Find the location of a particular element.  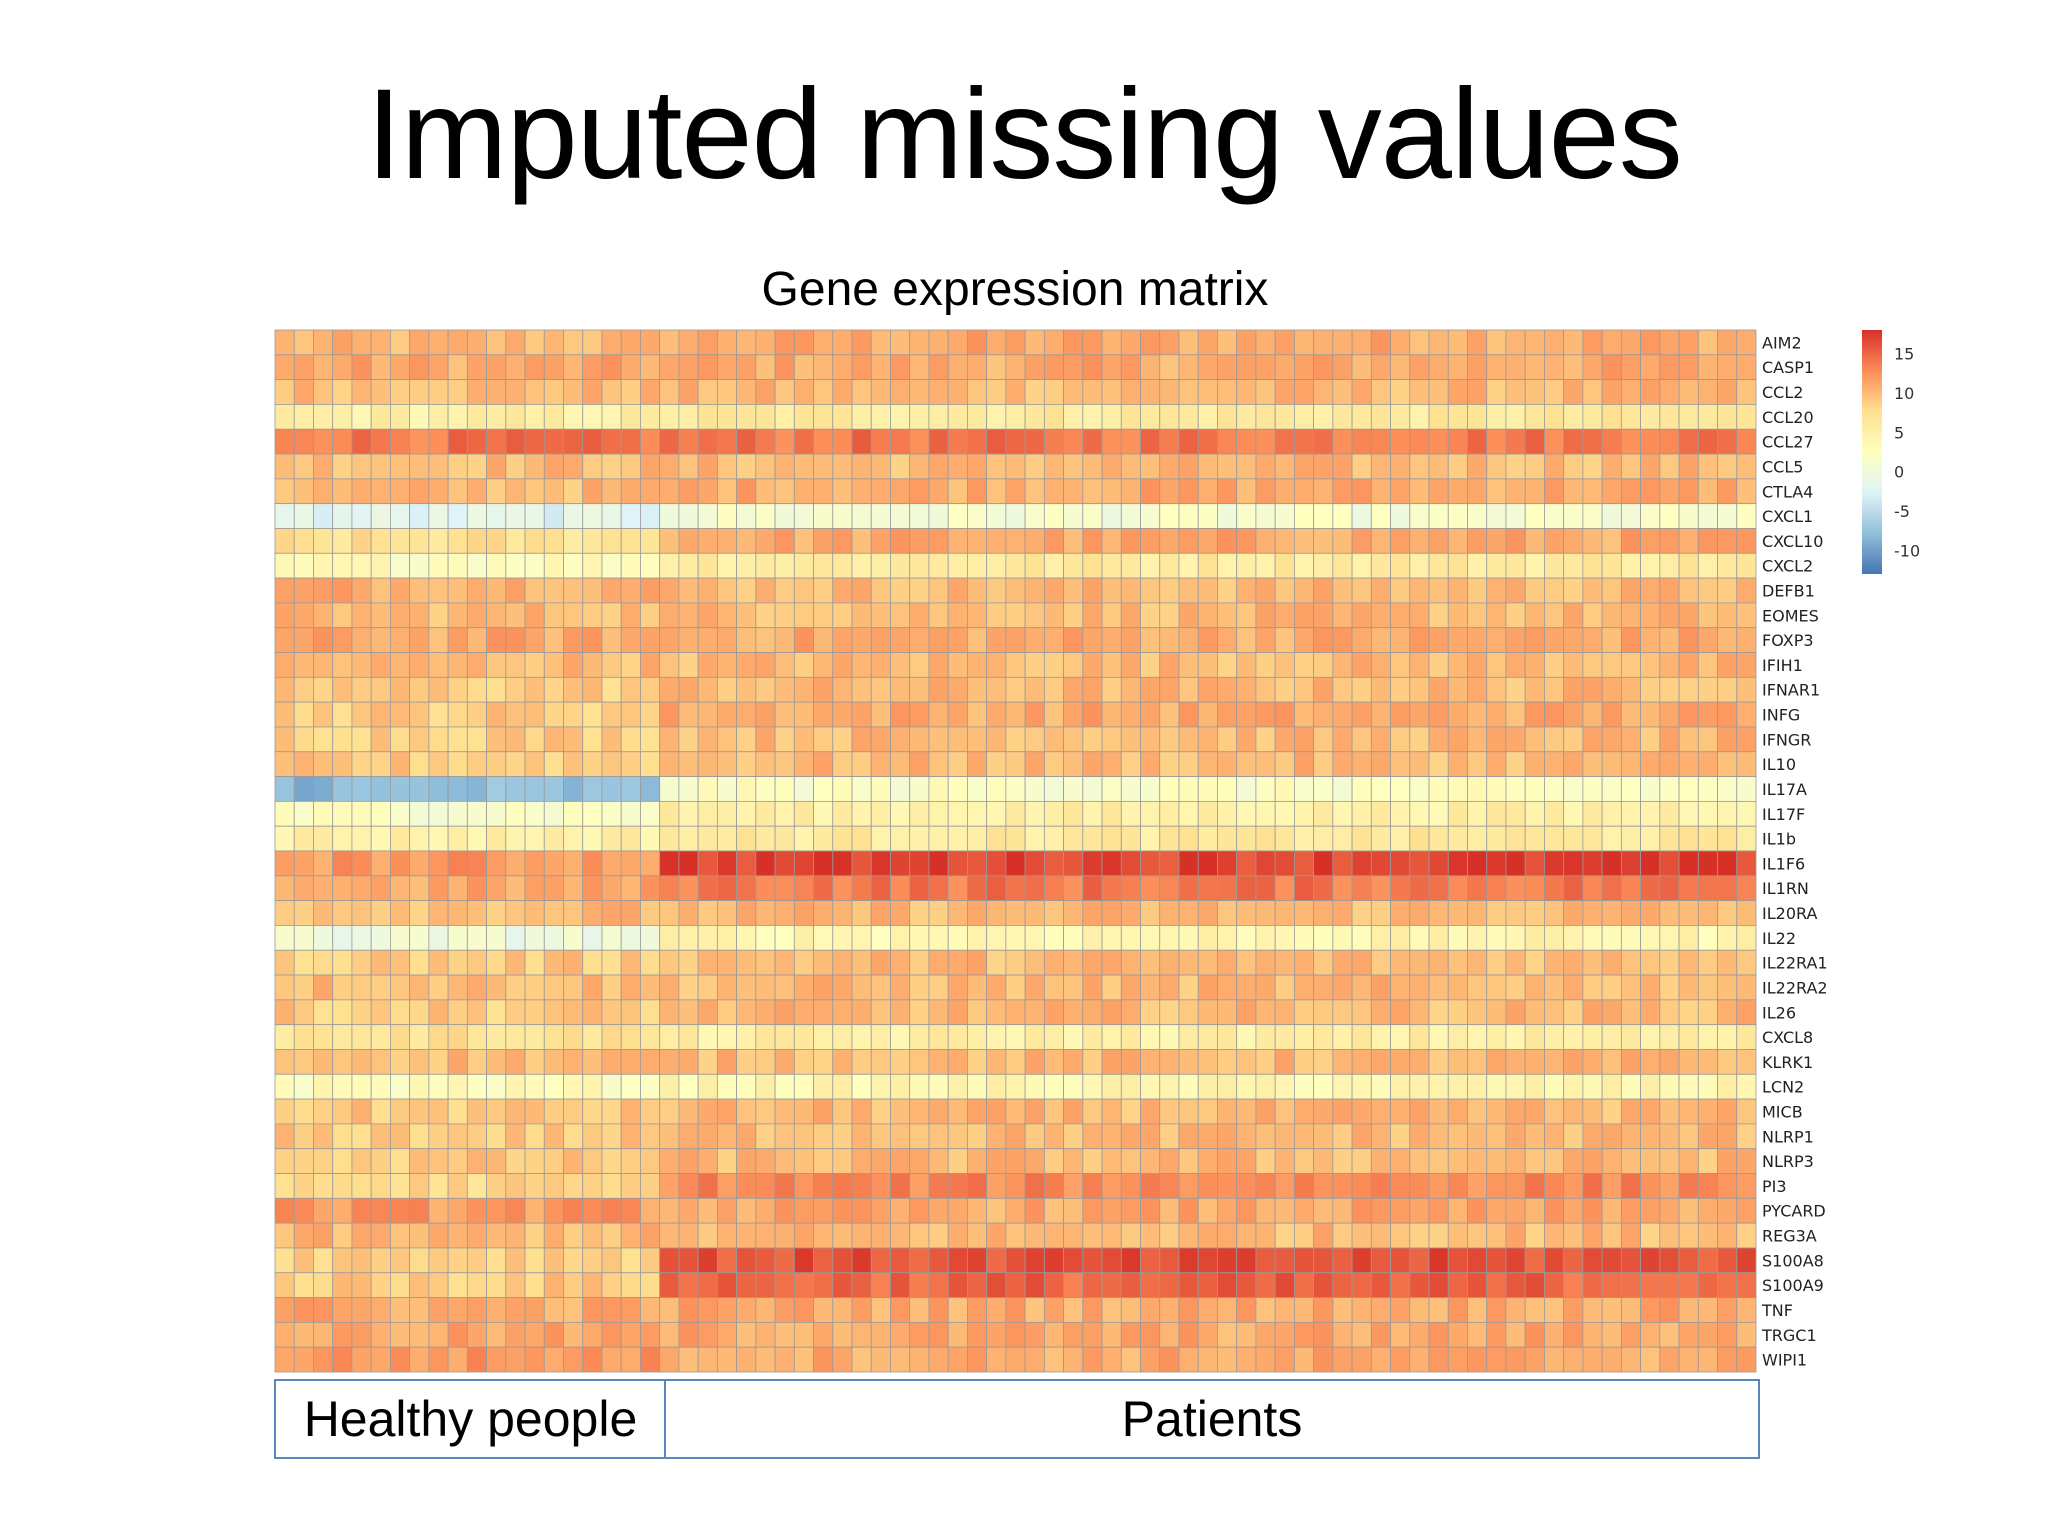

row-label: PI3 is located at coordinates (1774, 1186).